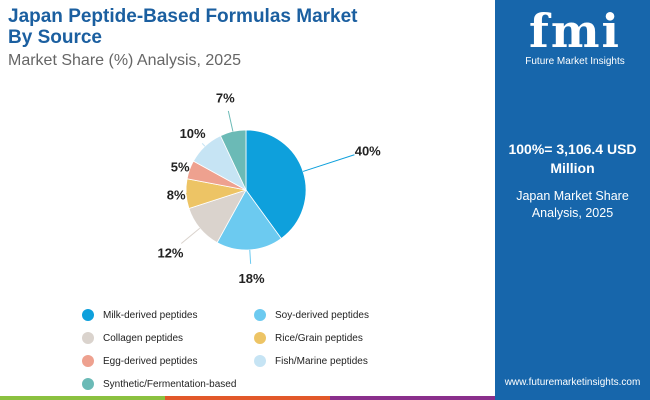 The image size is (650, 400). Describe the element at coordinates (572, 382) in the screenshot. I see `website-link: www.futuremarketinsights.com` at that location.